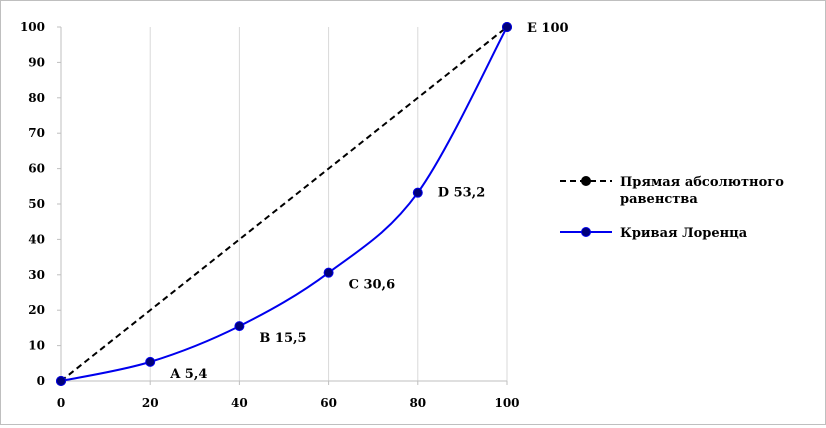 The image size is (826, 428). What do you see at coordinates (36, 239) in the screenshot?
I see `y-tick-label-40: 40` at bounding box center [36, 239].